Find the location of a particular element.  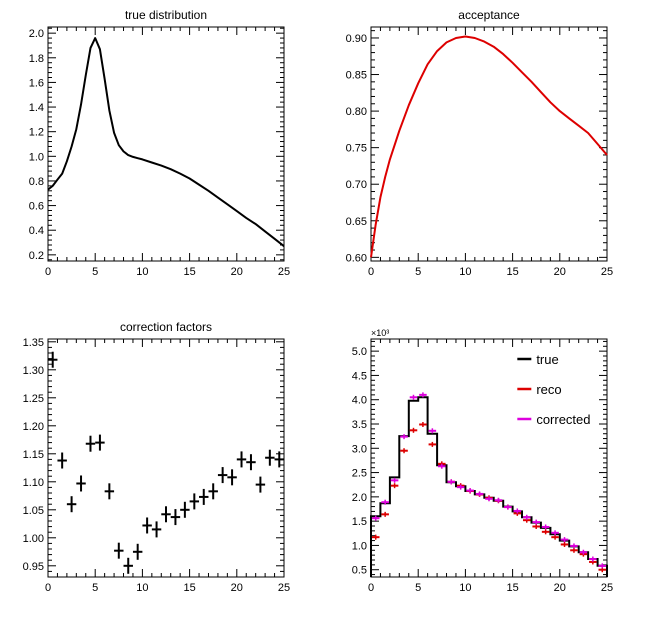

y-tick-label: 1.5 is located at coordinates (359, 522).